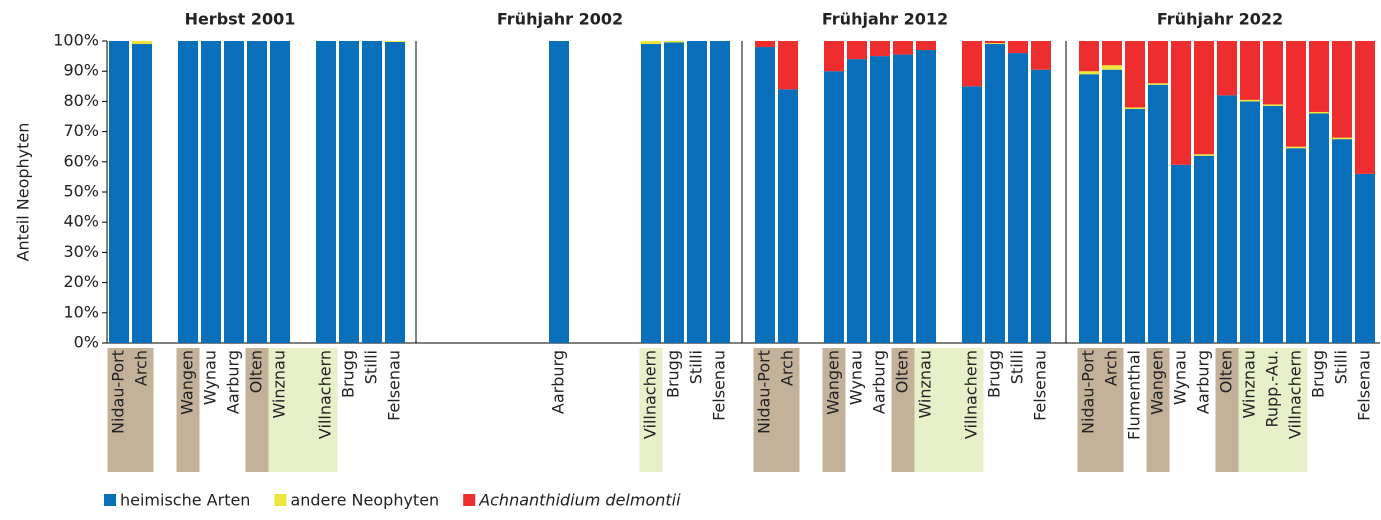 This screenshot has height=520, width=1381. What do you see at coordinates (81, 130) in the screenshot?
I see `y-tick-label: 70%` at bounding box center [81, 130].